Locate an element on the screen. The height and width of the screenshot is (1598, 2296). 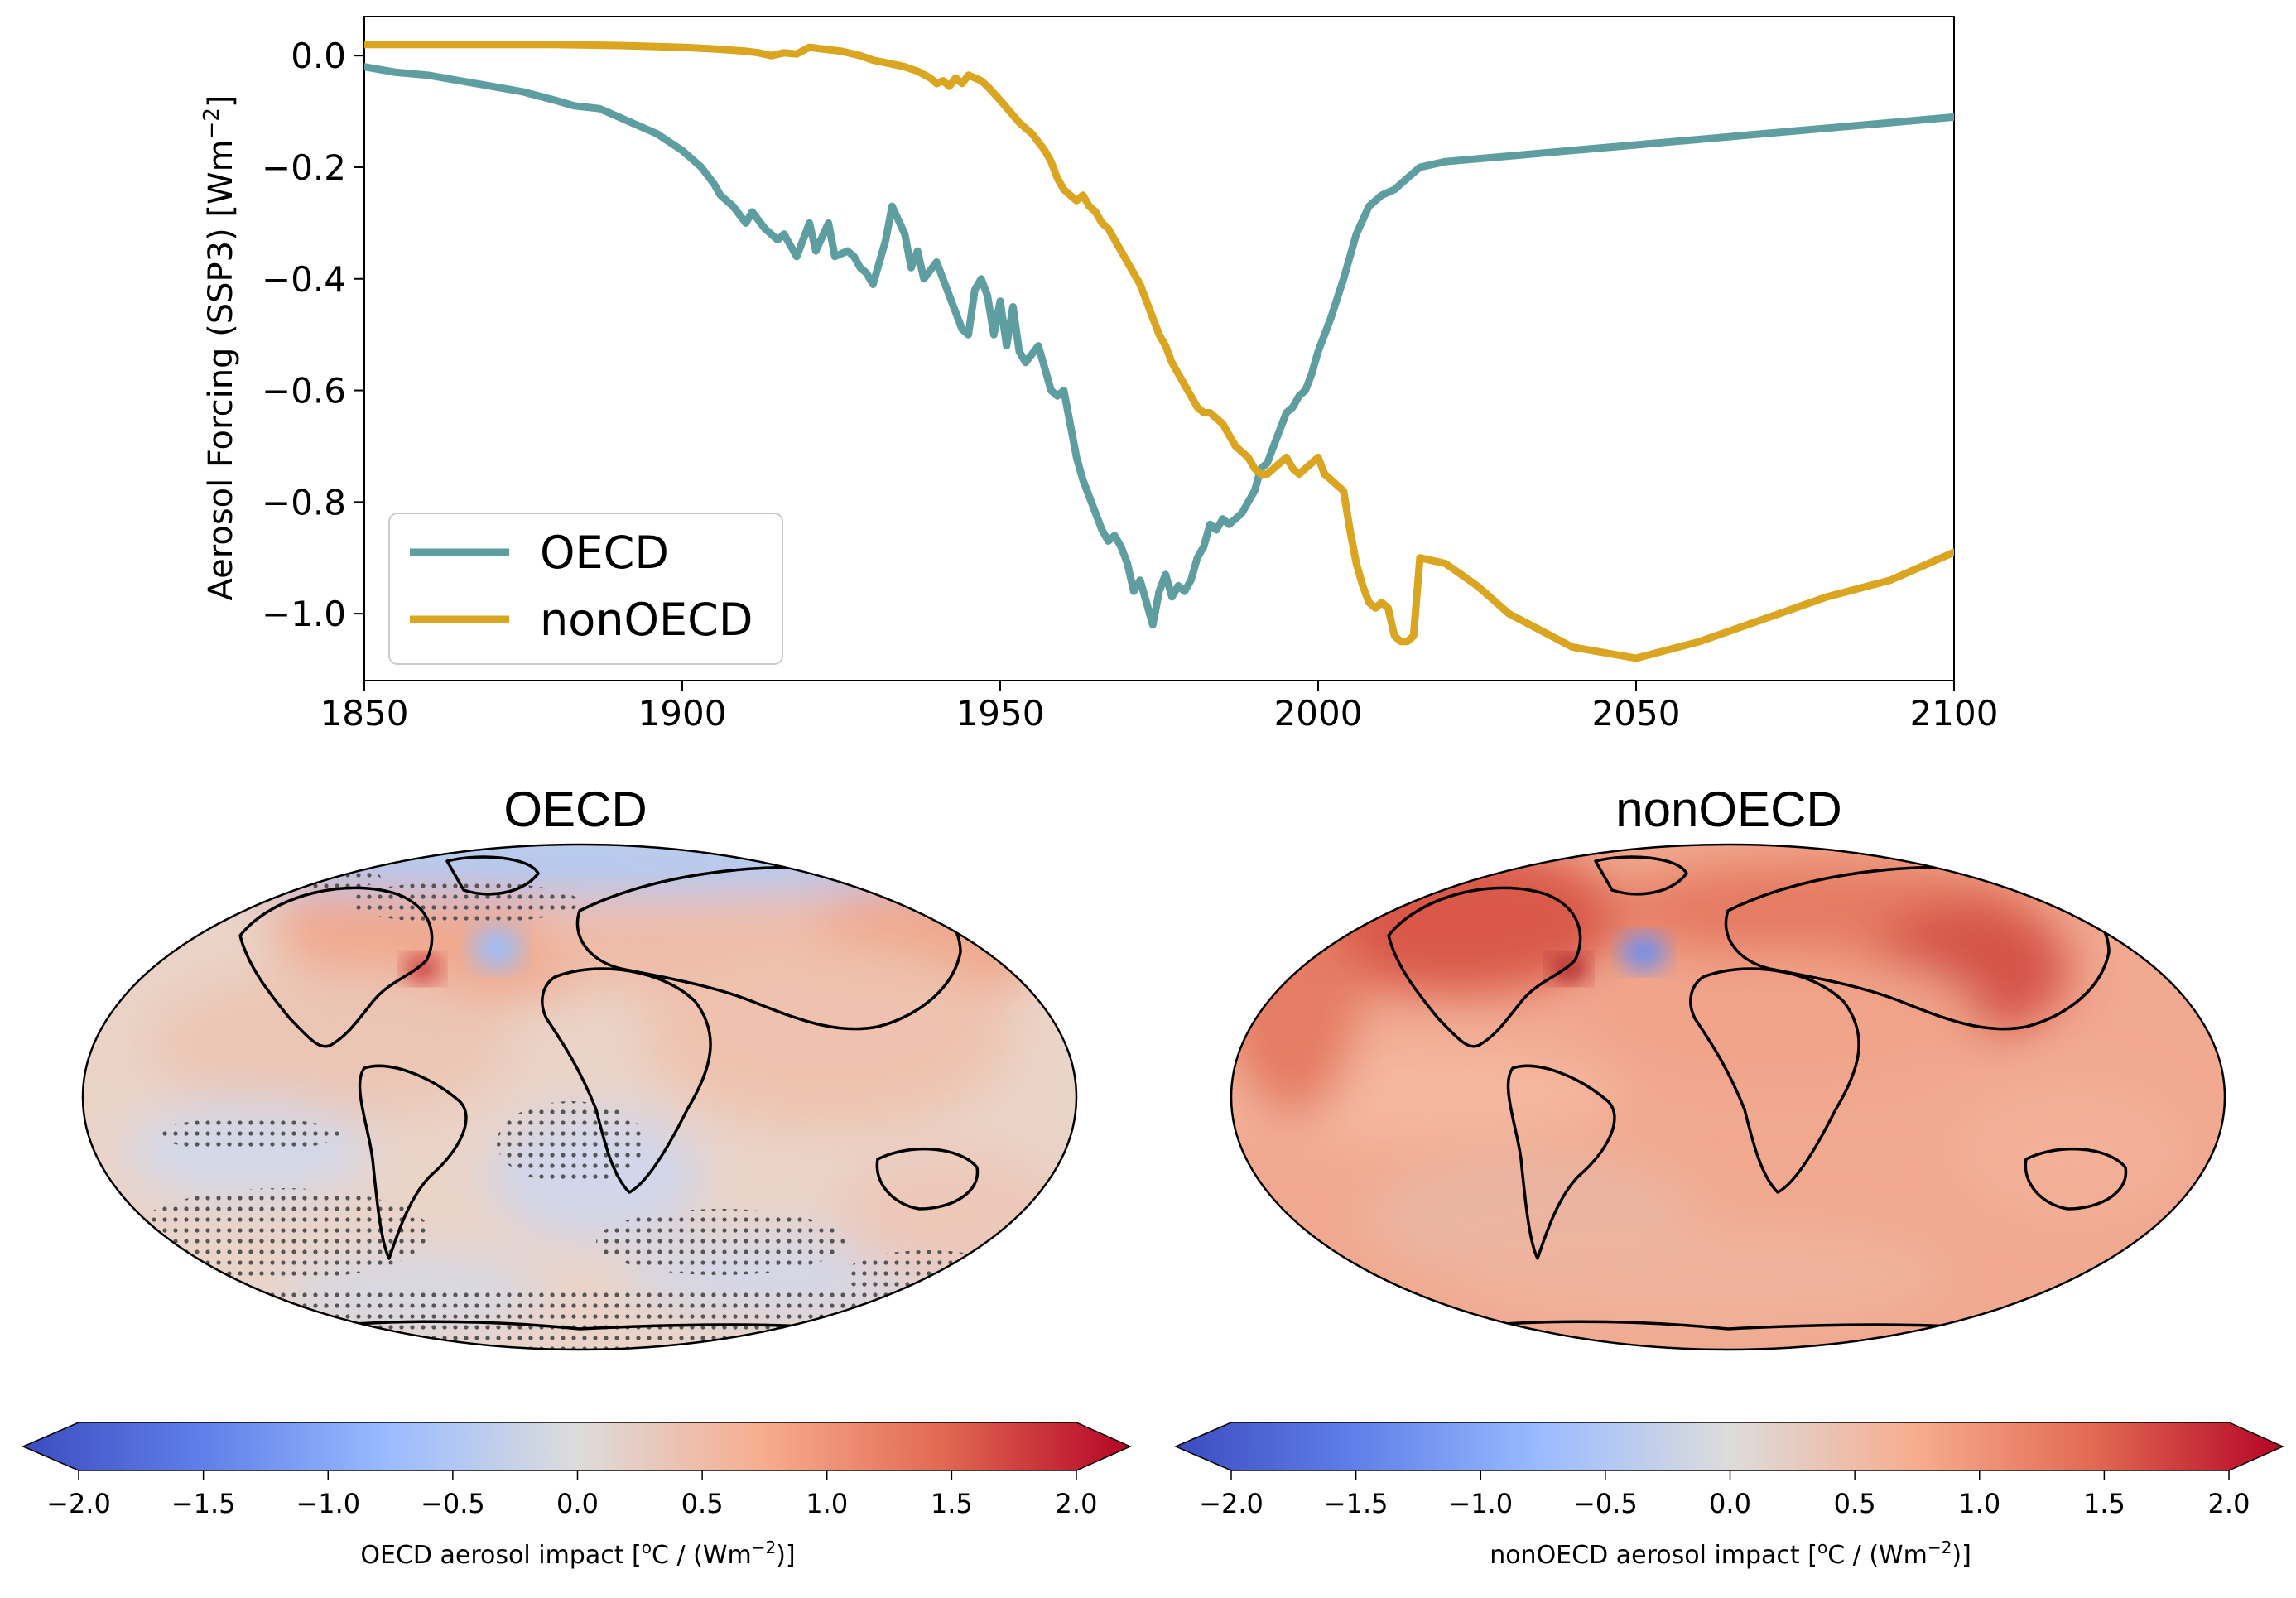
legend-label-nonoecd: nonOECD is located at coordinates (646, 620).